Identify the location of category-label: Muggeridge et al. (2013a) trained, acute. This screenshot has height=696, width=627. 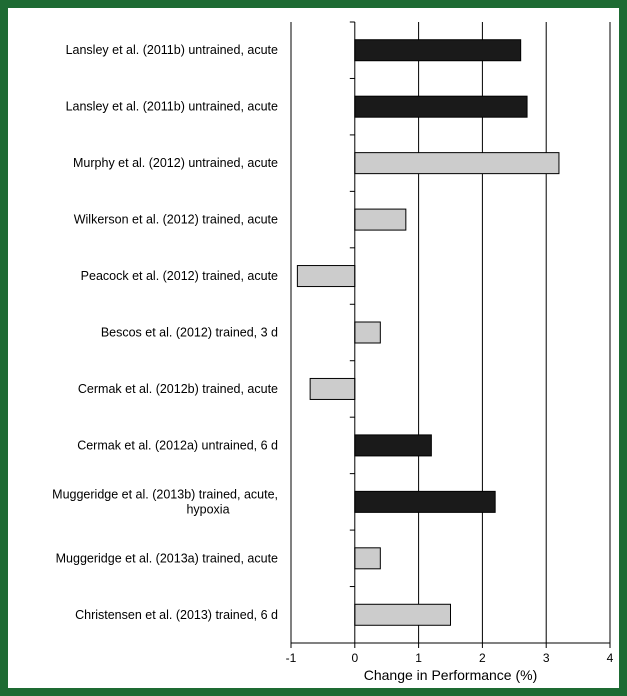
(167, 558).